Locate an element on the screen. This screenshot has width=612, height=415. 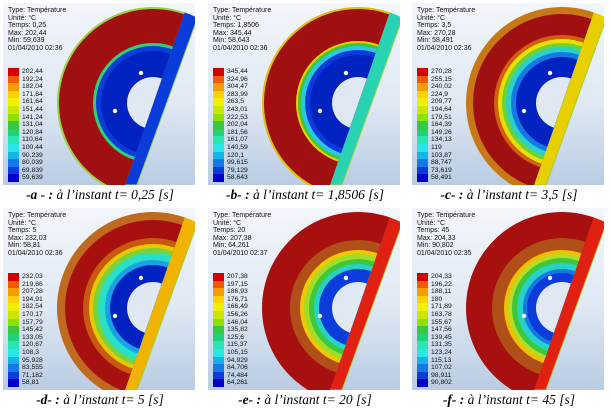
result-time: Temps: 3,5 is located at coordinates (434, 26).